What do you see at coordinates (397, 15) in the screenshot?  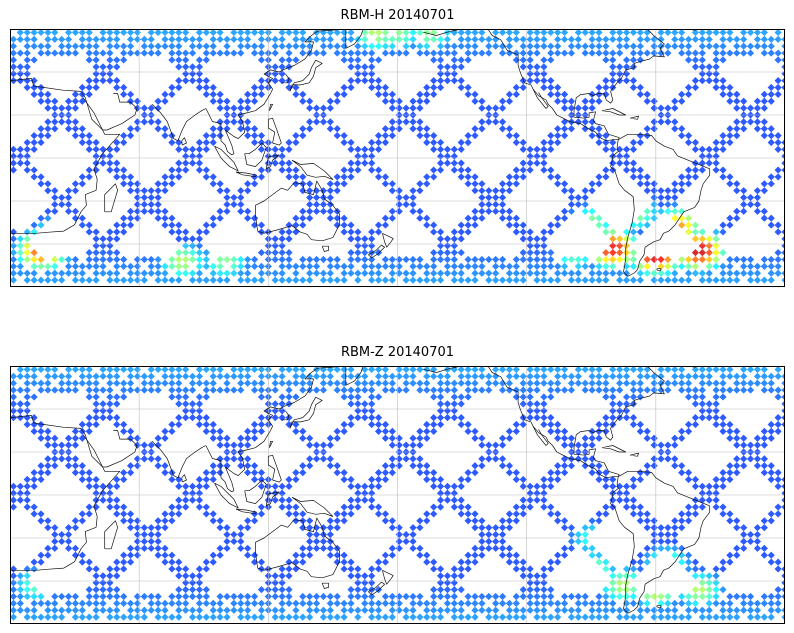 I see `top-panel-title: RBM-H 20140701` at bounding box center [397, 15].